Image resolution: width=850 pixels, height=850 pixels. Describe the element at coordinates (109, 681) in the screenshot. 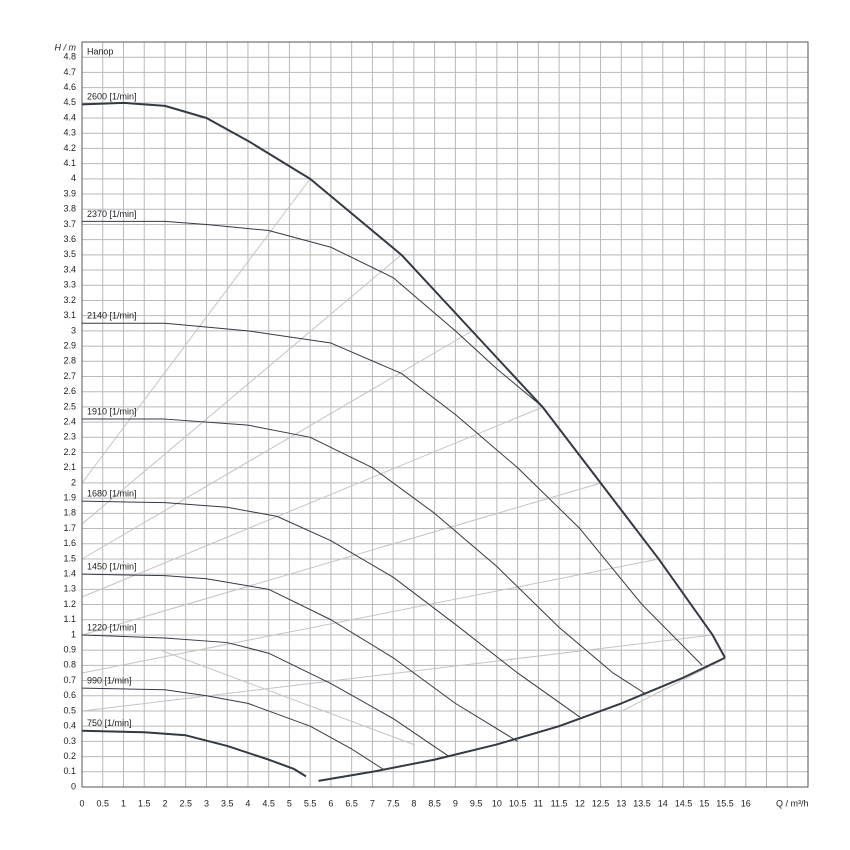

I see `curve-label: 990 [1/min]` at that location.